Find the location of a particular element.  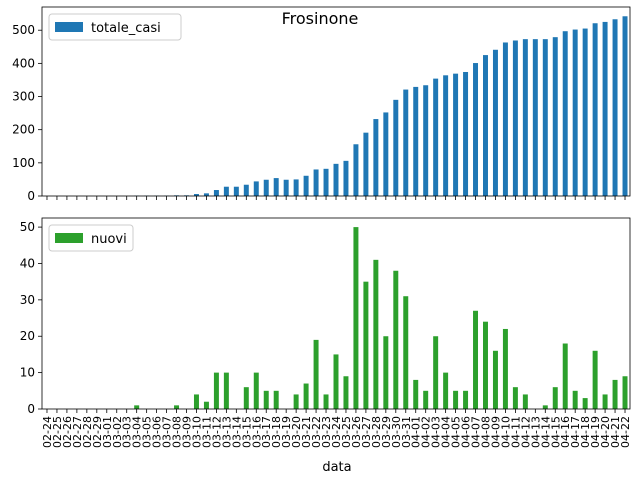

x-tick-label: 03-02 is located at coordinates (117, 432).